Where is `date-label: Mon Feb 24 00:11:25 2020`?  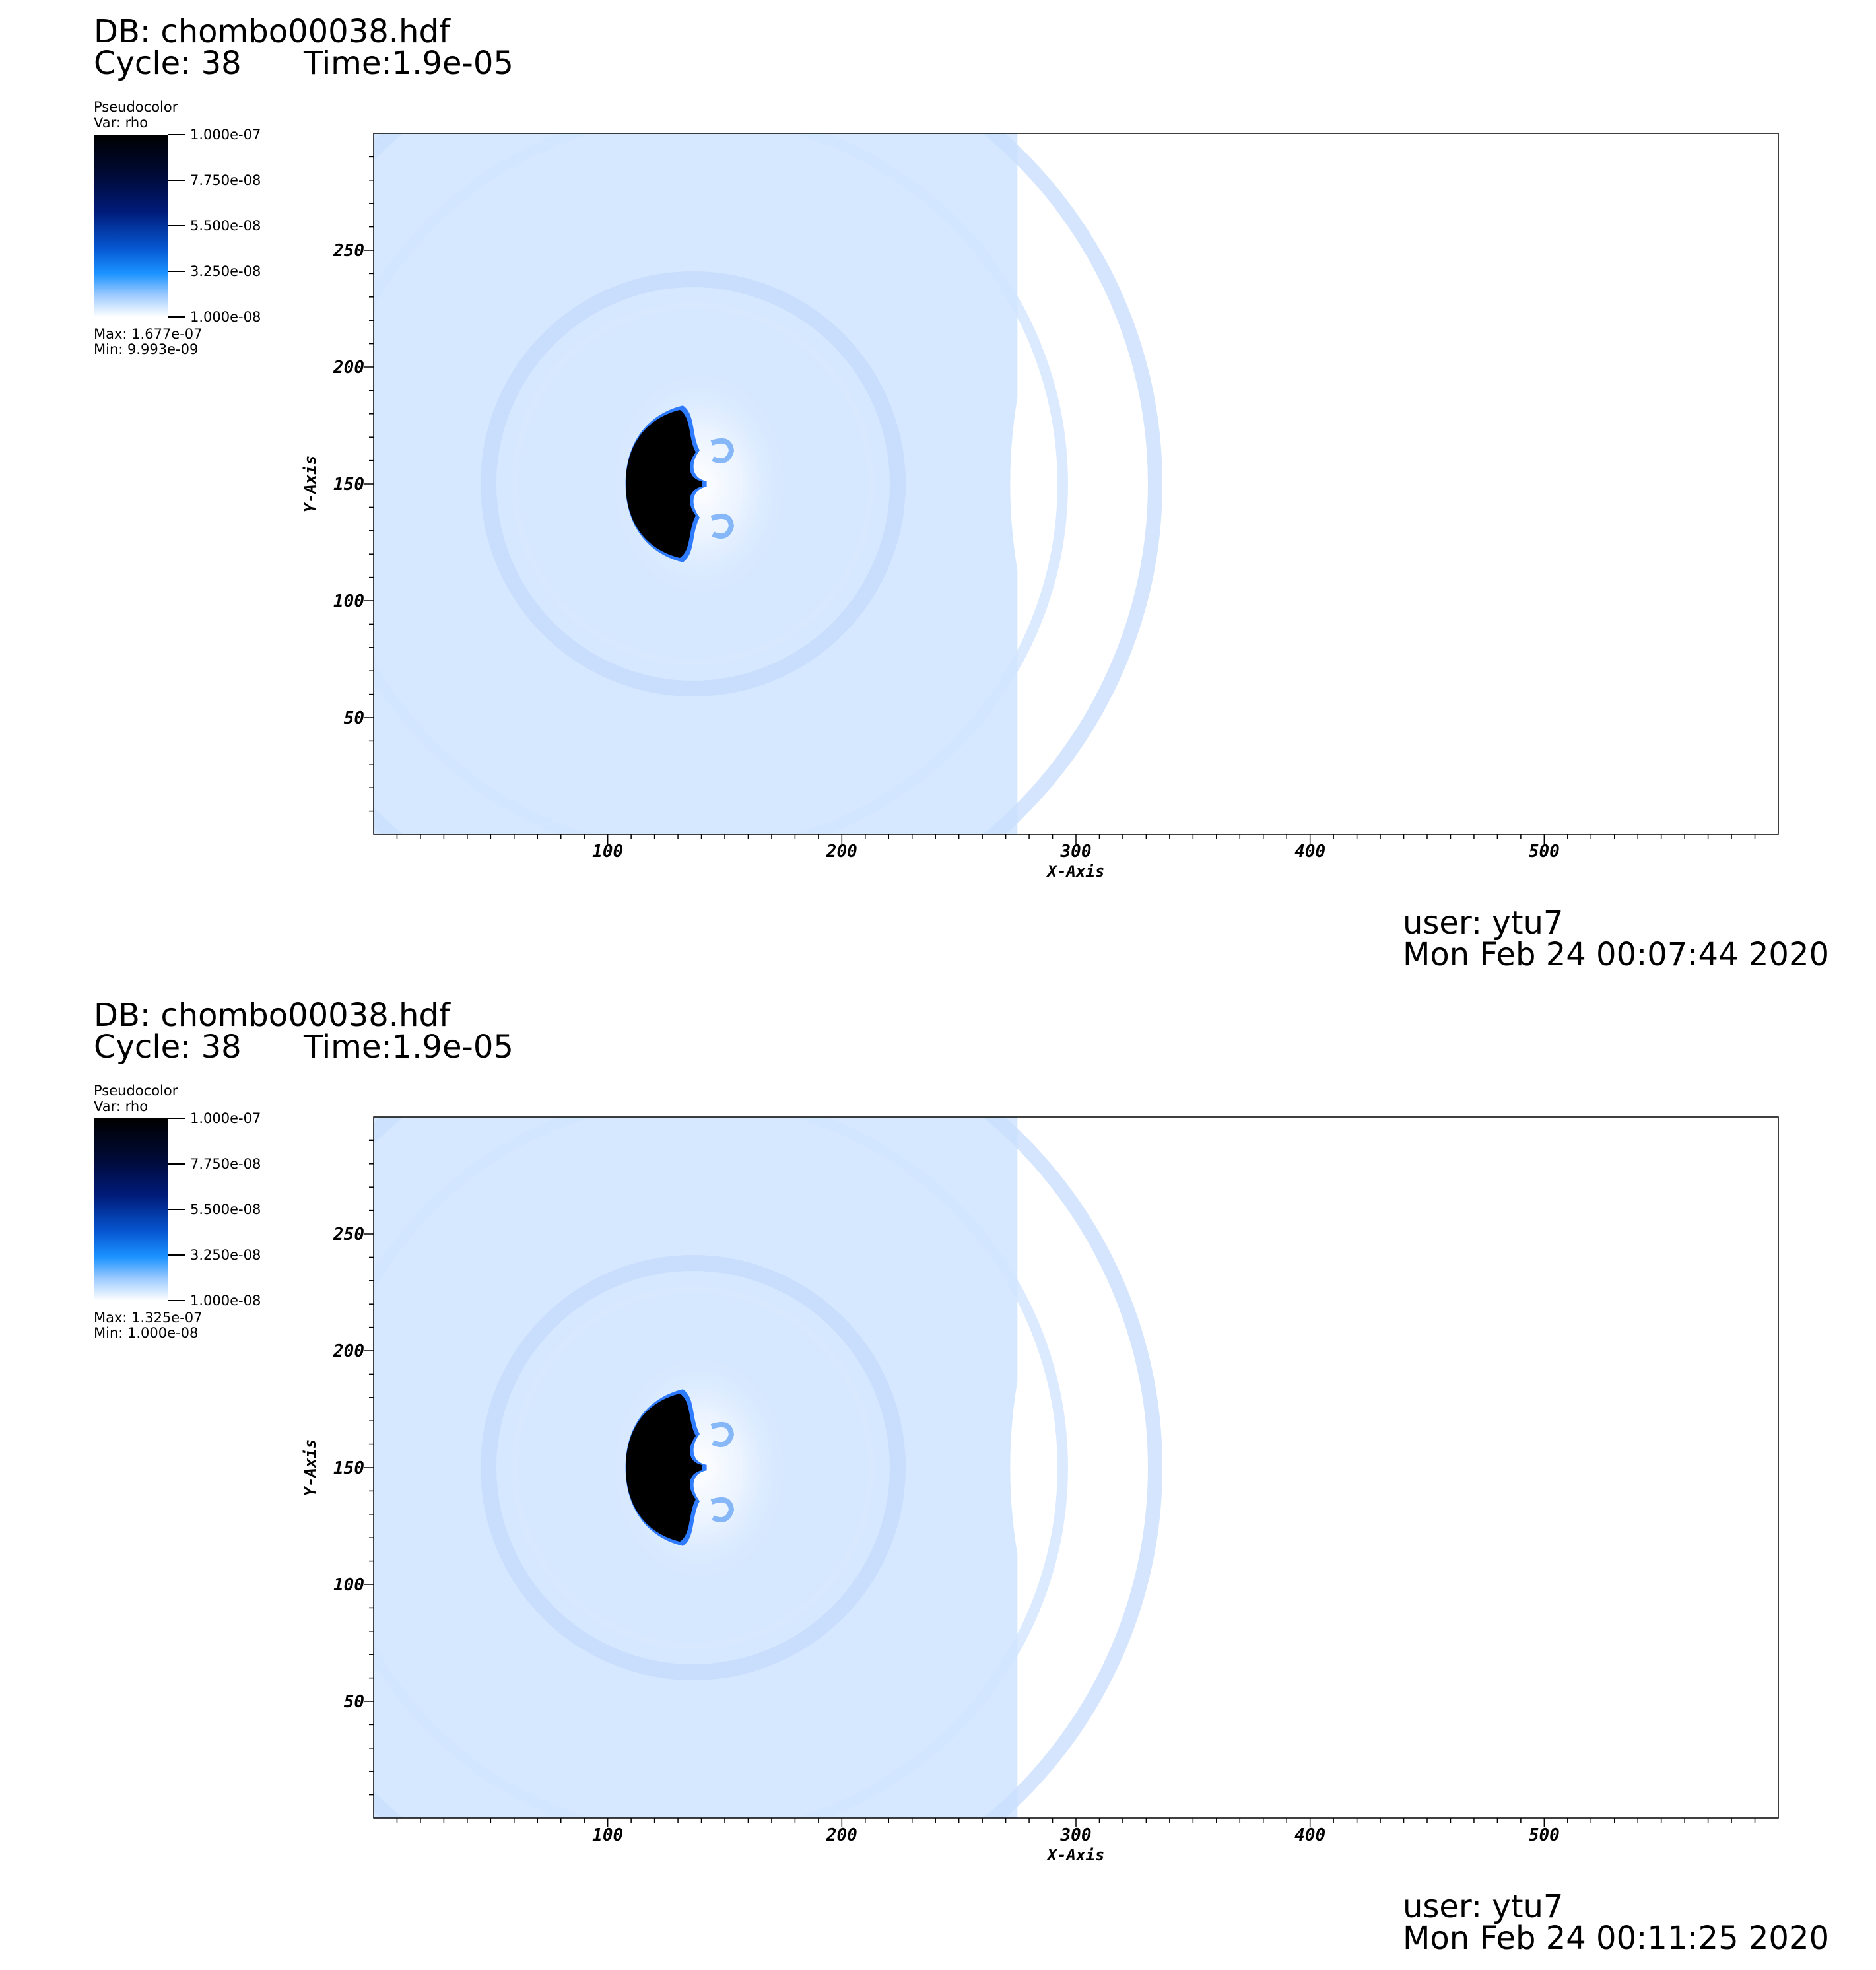
date-label: Mon Feb 24 00:11:25 2020 is located at coordinates (1616, 1939).